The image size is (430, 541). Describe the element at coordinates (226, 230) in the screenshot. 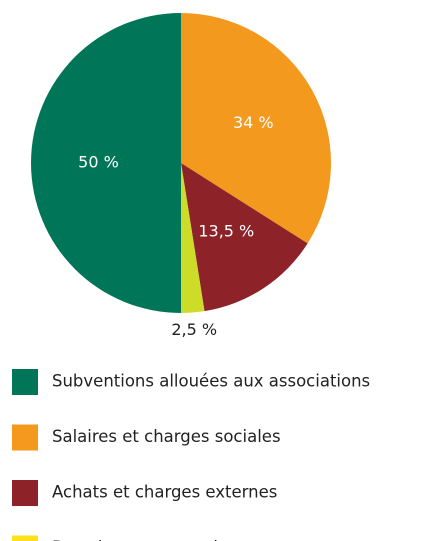

I see `slice-label: 13,5 %` at that location.